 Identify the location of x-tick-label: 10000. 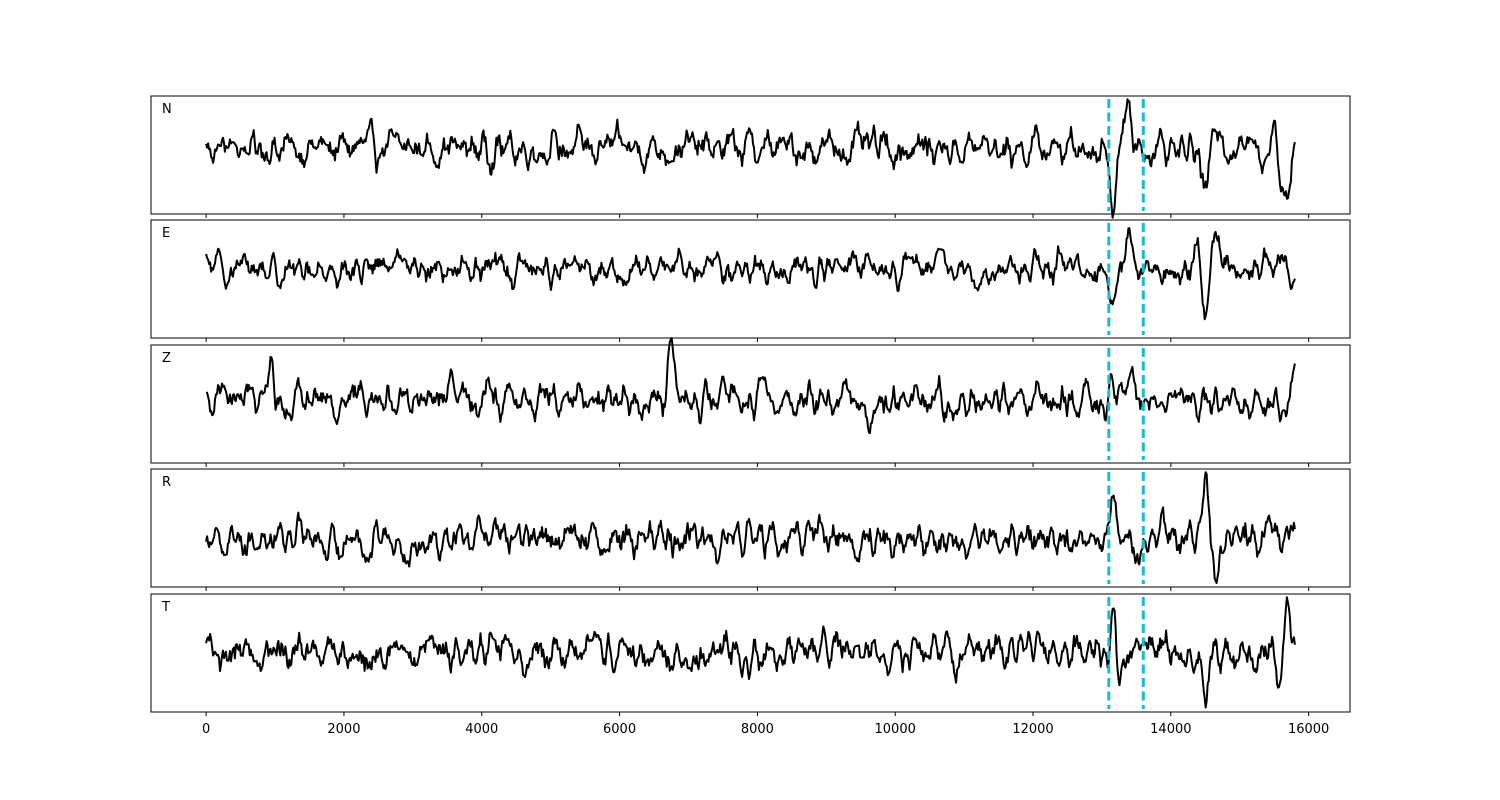
(895, 729).